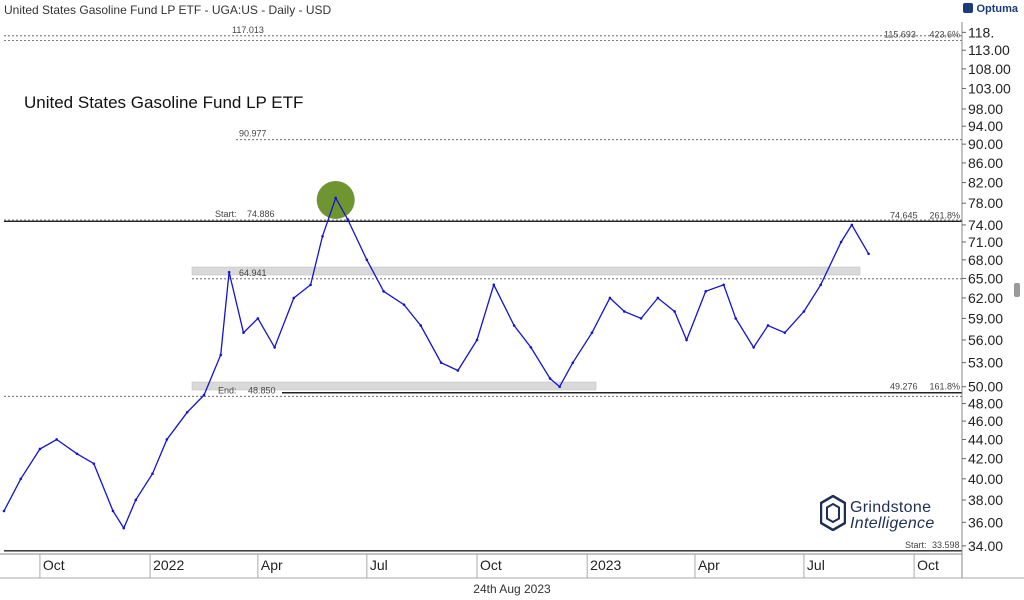 Image resolution: width=1024 pixels, height=600 pixels. Describe the element at coordinates (379, 565) in the screenshot. I see `x-tick-label-3: Jul` at that location.